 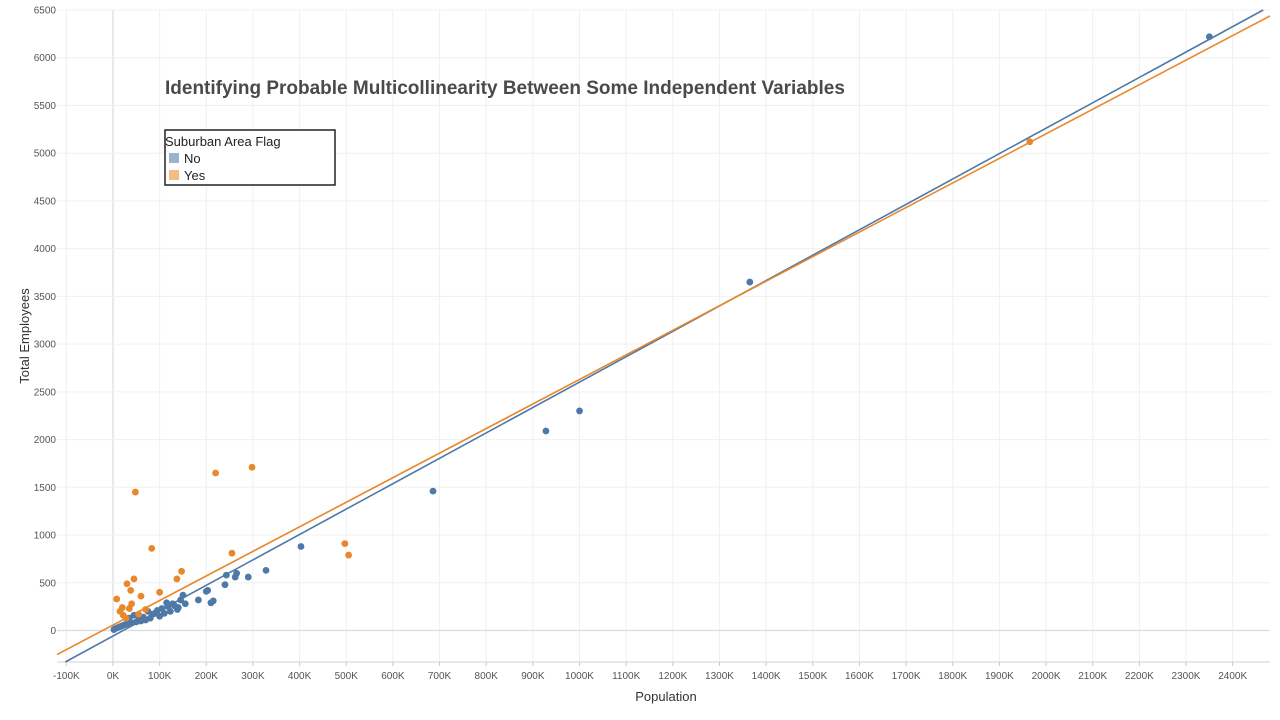 I want to click on x-tick-label: 2200K, so click(x=1139, y=676).